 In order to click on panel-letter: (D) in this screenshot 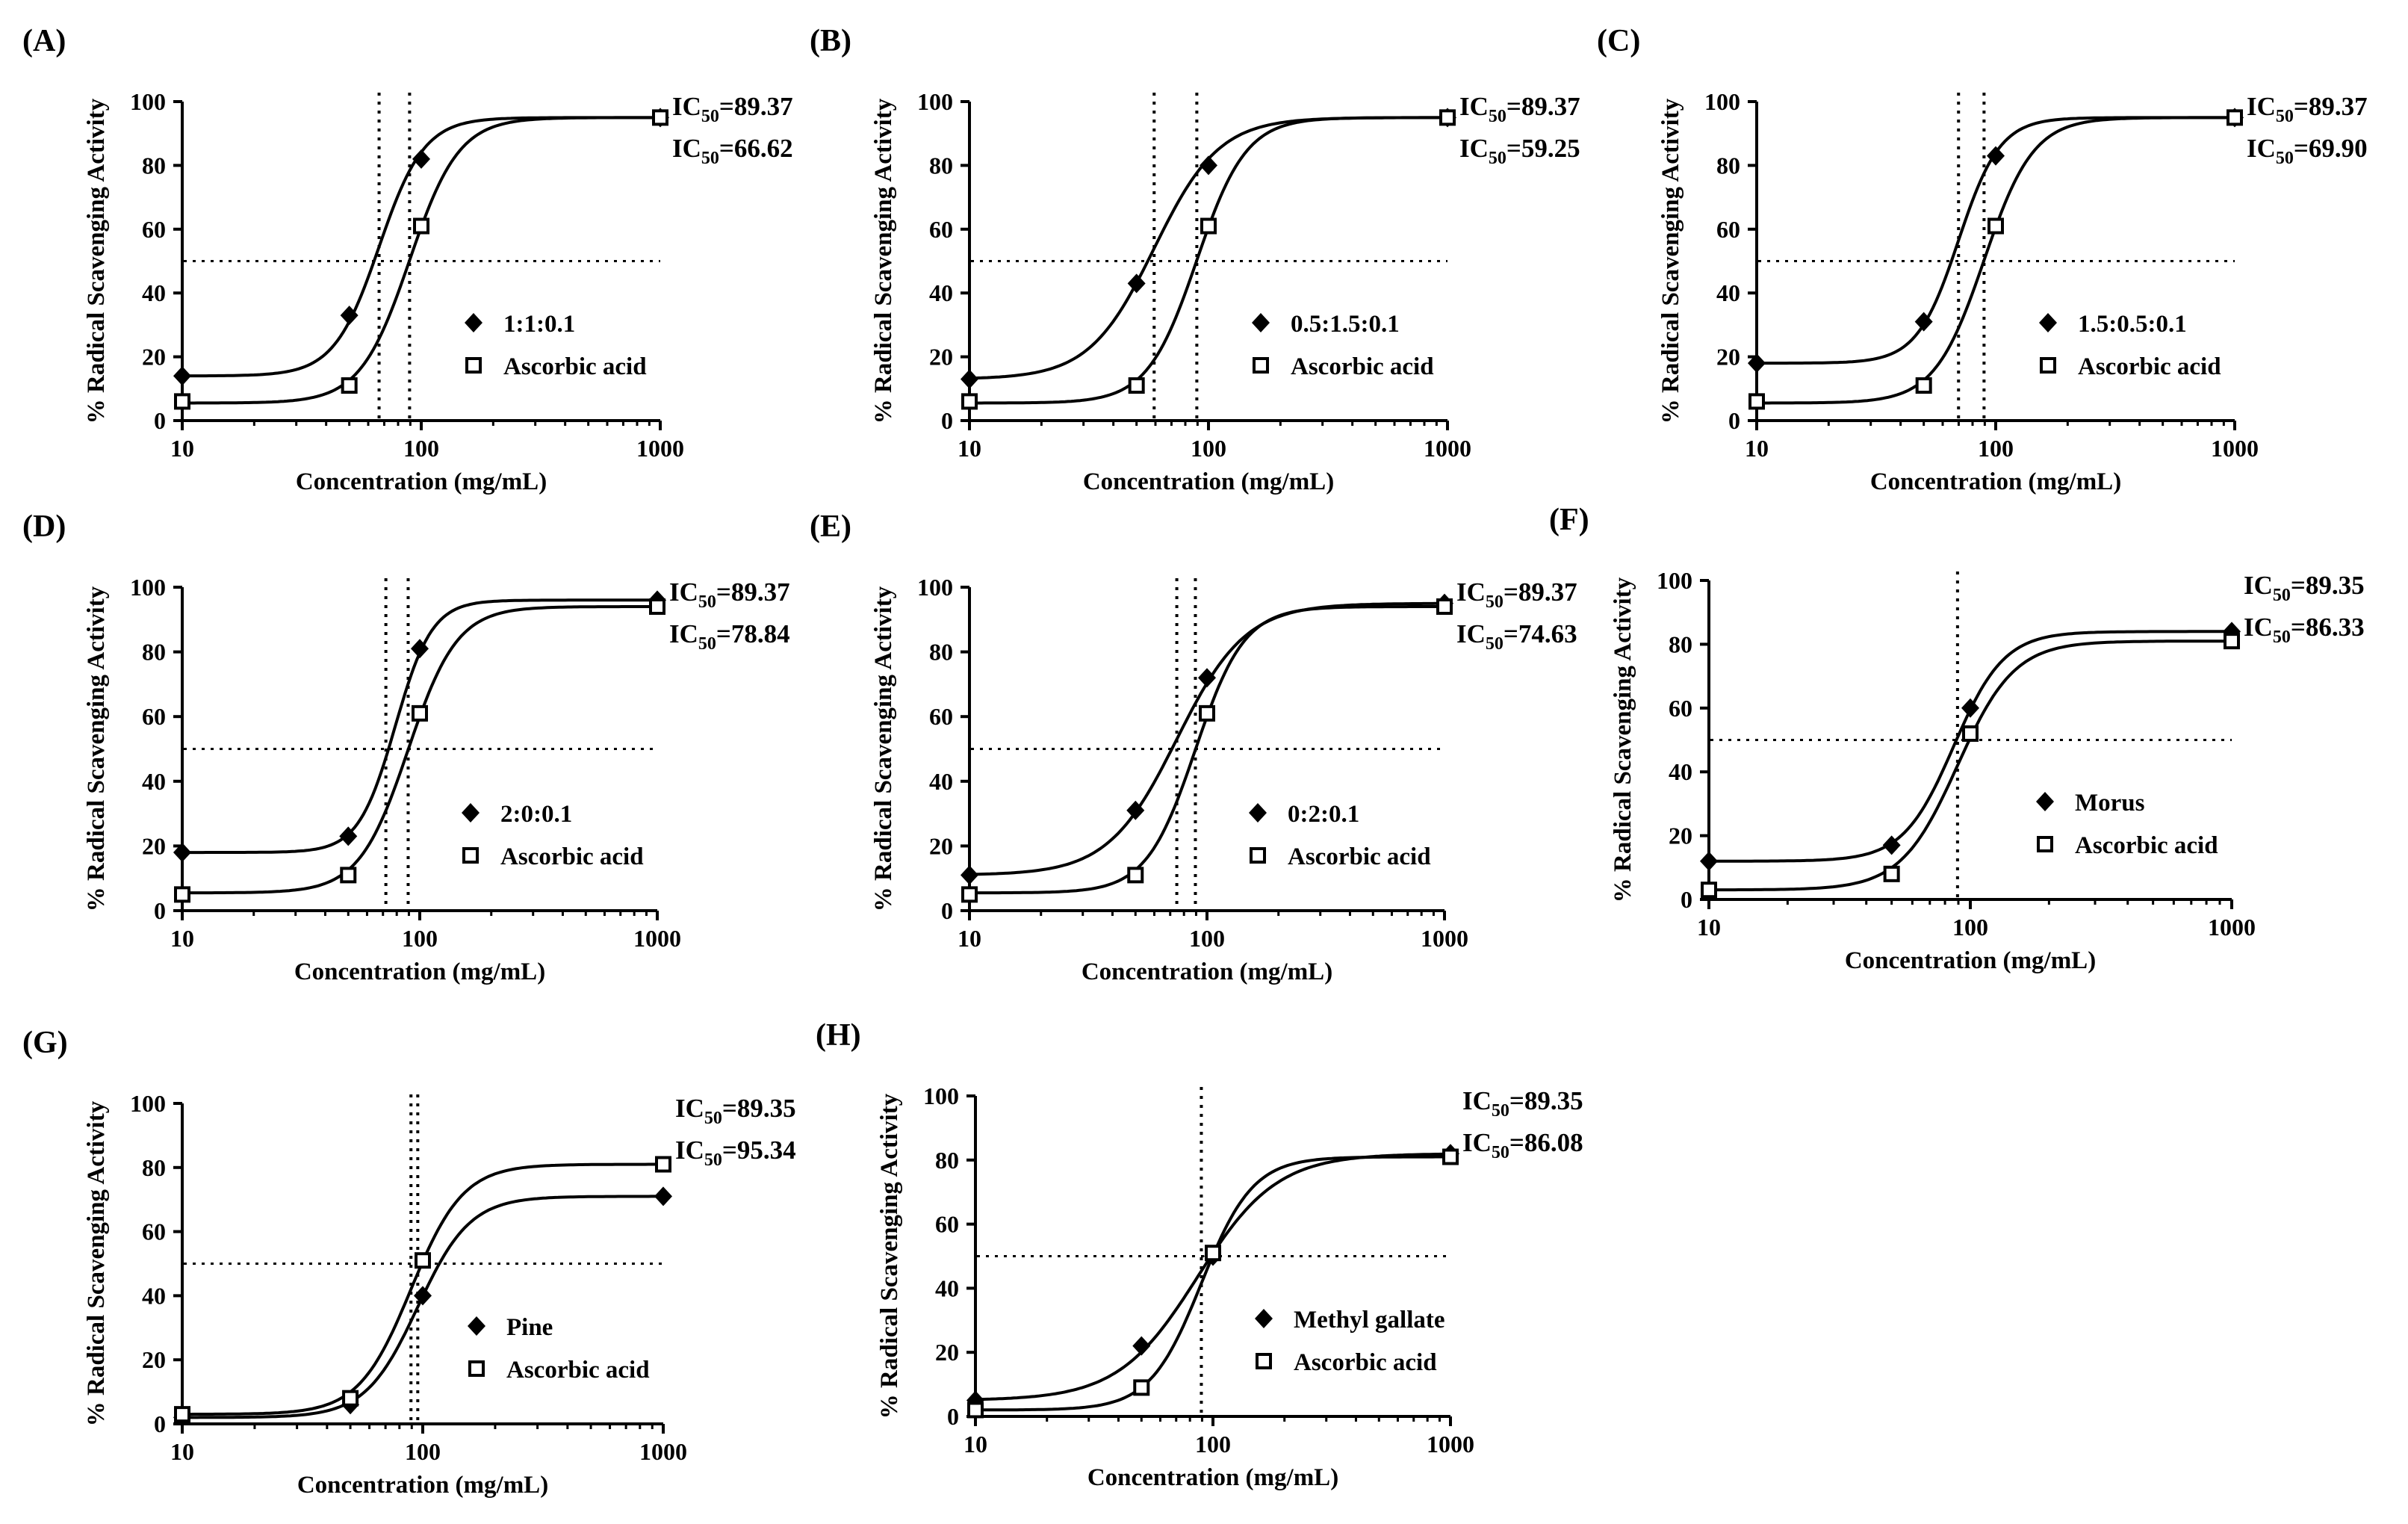, I will do `click(44, 526)`.